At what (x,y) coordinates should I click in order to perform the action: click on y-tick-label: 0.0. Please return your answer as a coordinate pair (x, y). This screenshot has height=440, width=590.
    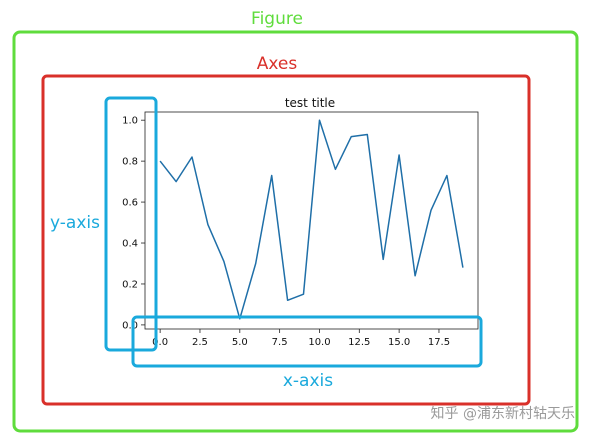
    Looking at the image, I should click on (130, 325).